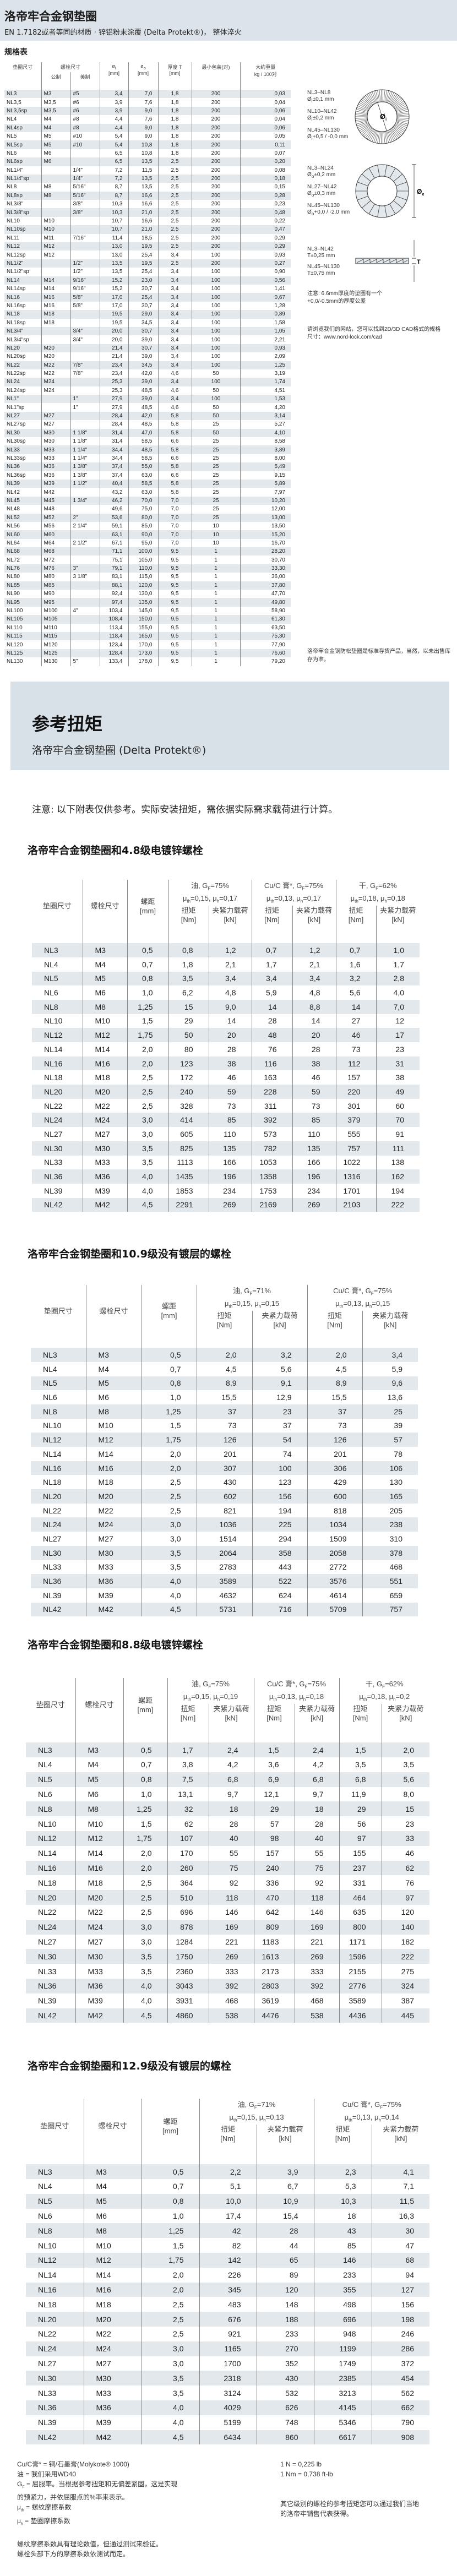  Describe the element at coordinates (189, 1120) in the screenshot. I see `cell-torque: 414` at that location.